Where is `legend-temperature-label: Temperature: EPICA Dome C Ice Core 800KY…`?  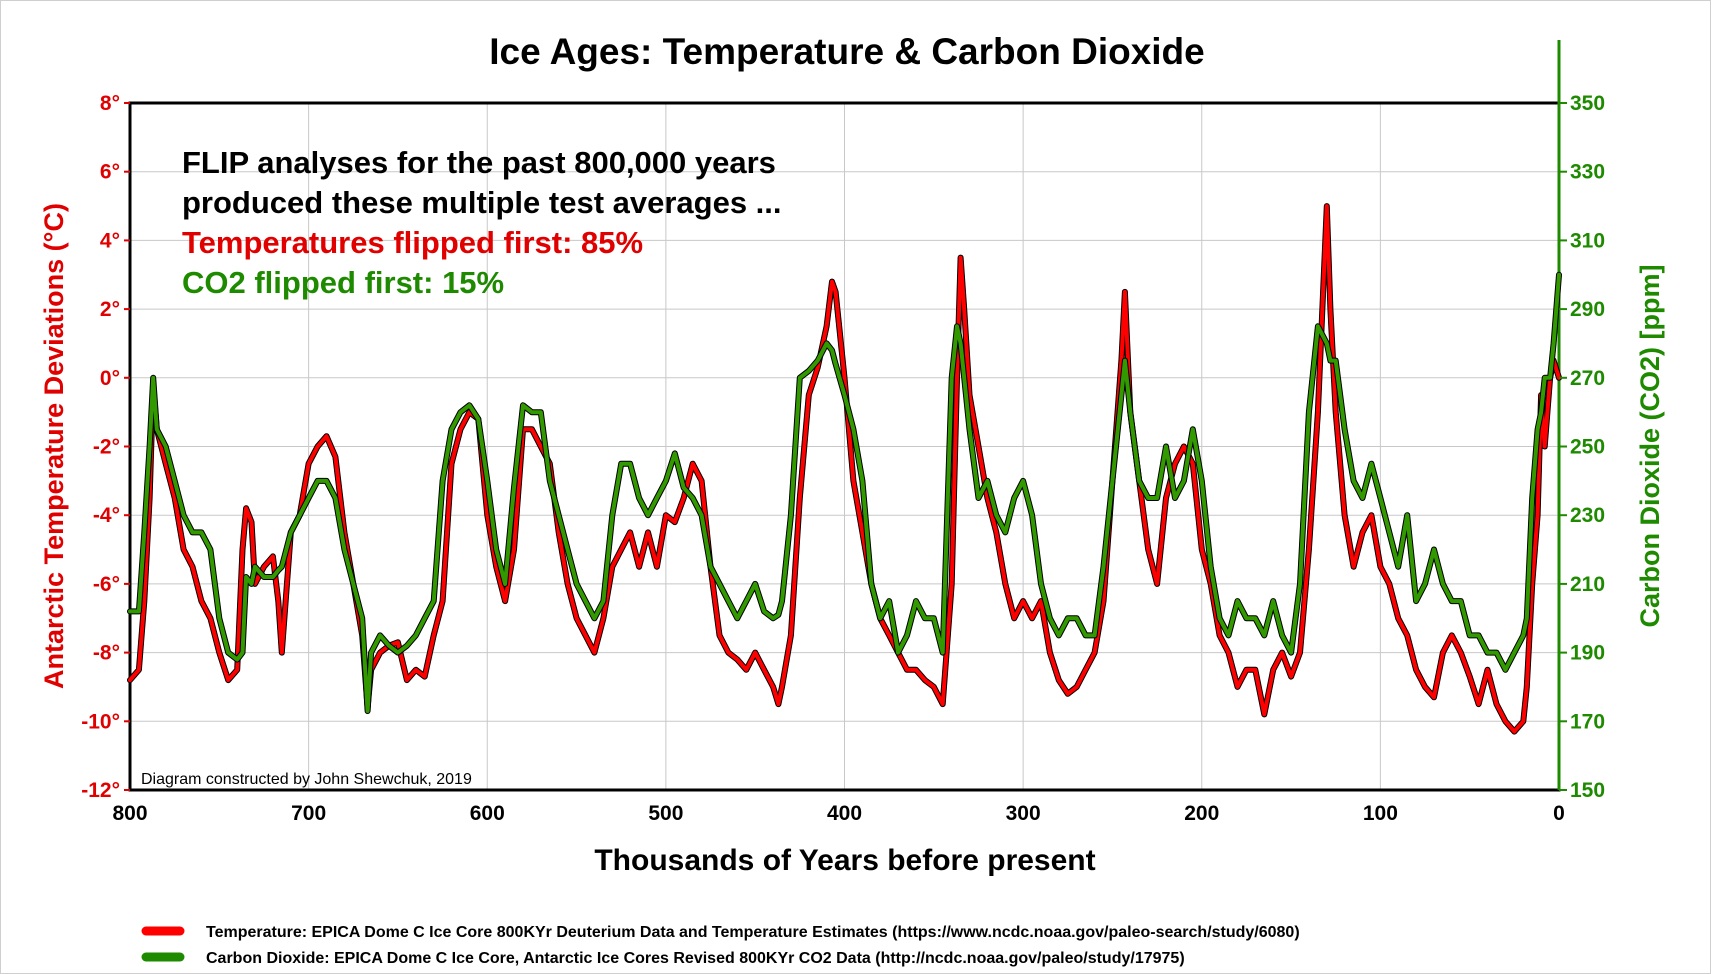 legend-temperature-label: Temperature: EPICA Dome C Ice Core 800KY… is located at coordinates (753, 932).